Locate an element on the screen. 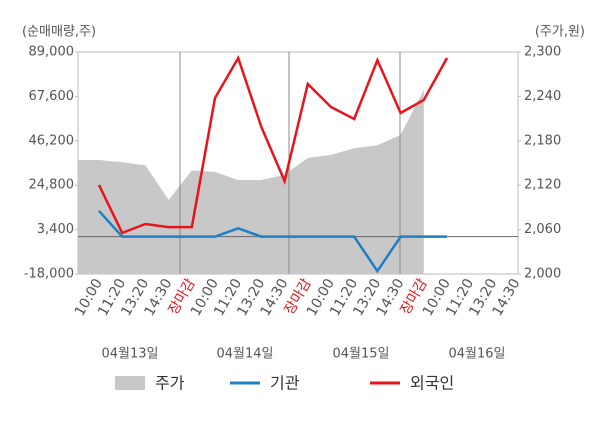  y2-tick-label: 2,240 is located at coordinates (542, 96).